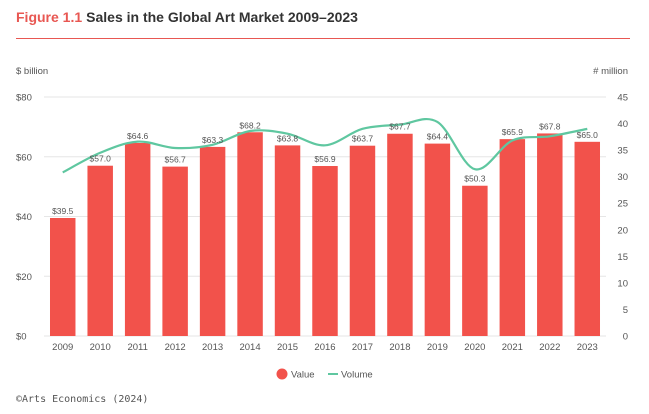 This screenshot has height=414, width=649. I want to click on y-right-tick-label: 20, so click(622, 230).